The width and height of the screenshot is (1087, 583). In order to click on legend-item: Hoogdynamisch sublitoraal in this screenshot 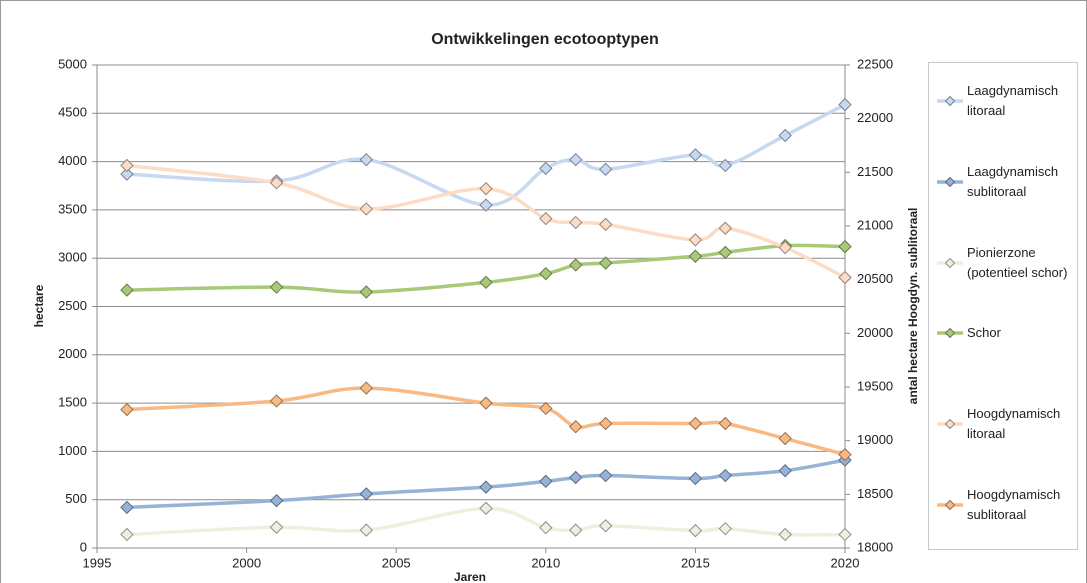, I will do `click(1007, 505)`.